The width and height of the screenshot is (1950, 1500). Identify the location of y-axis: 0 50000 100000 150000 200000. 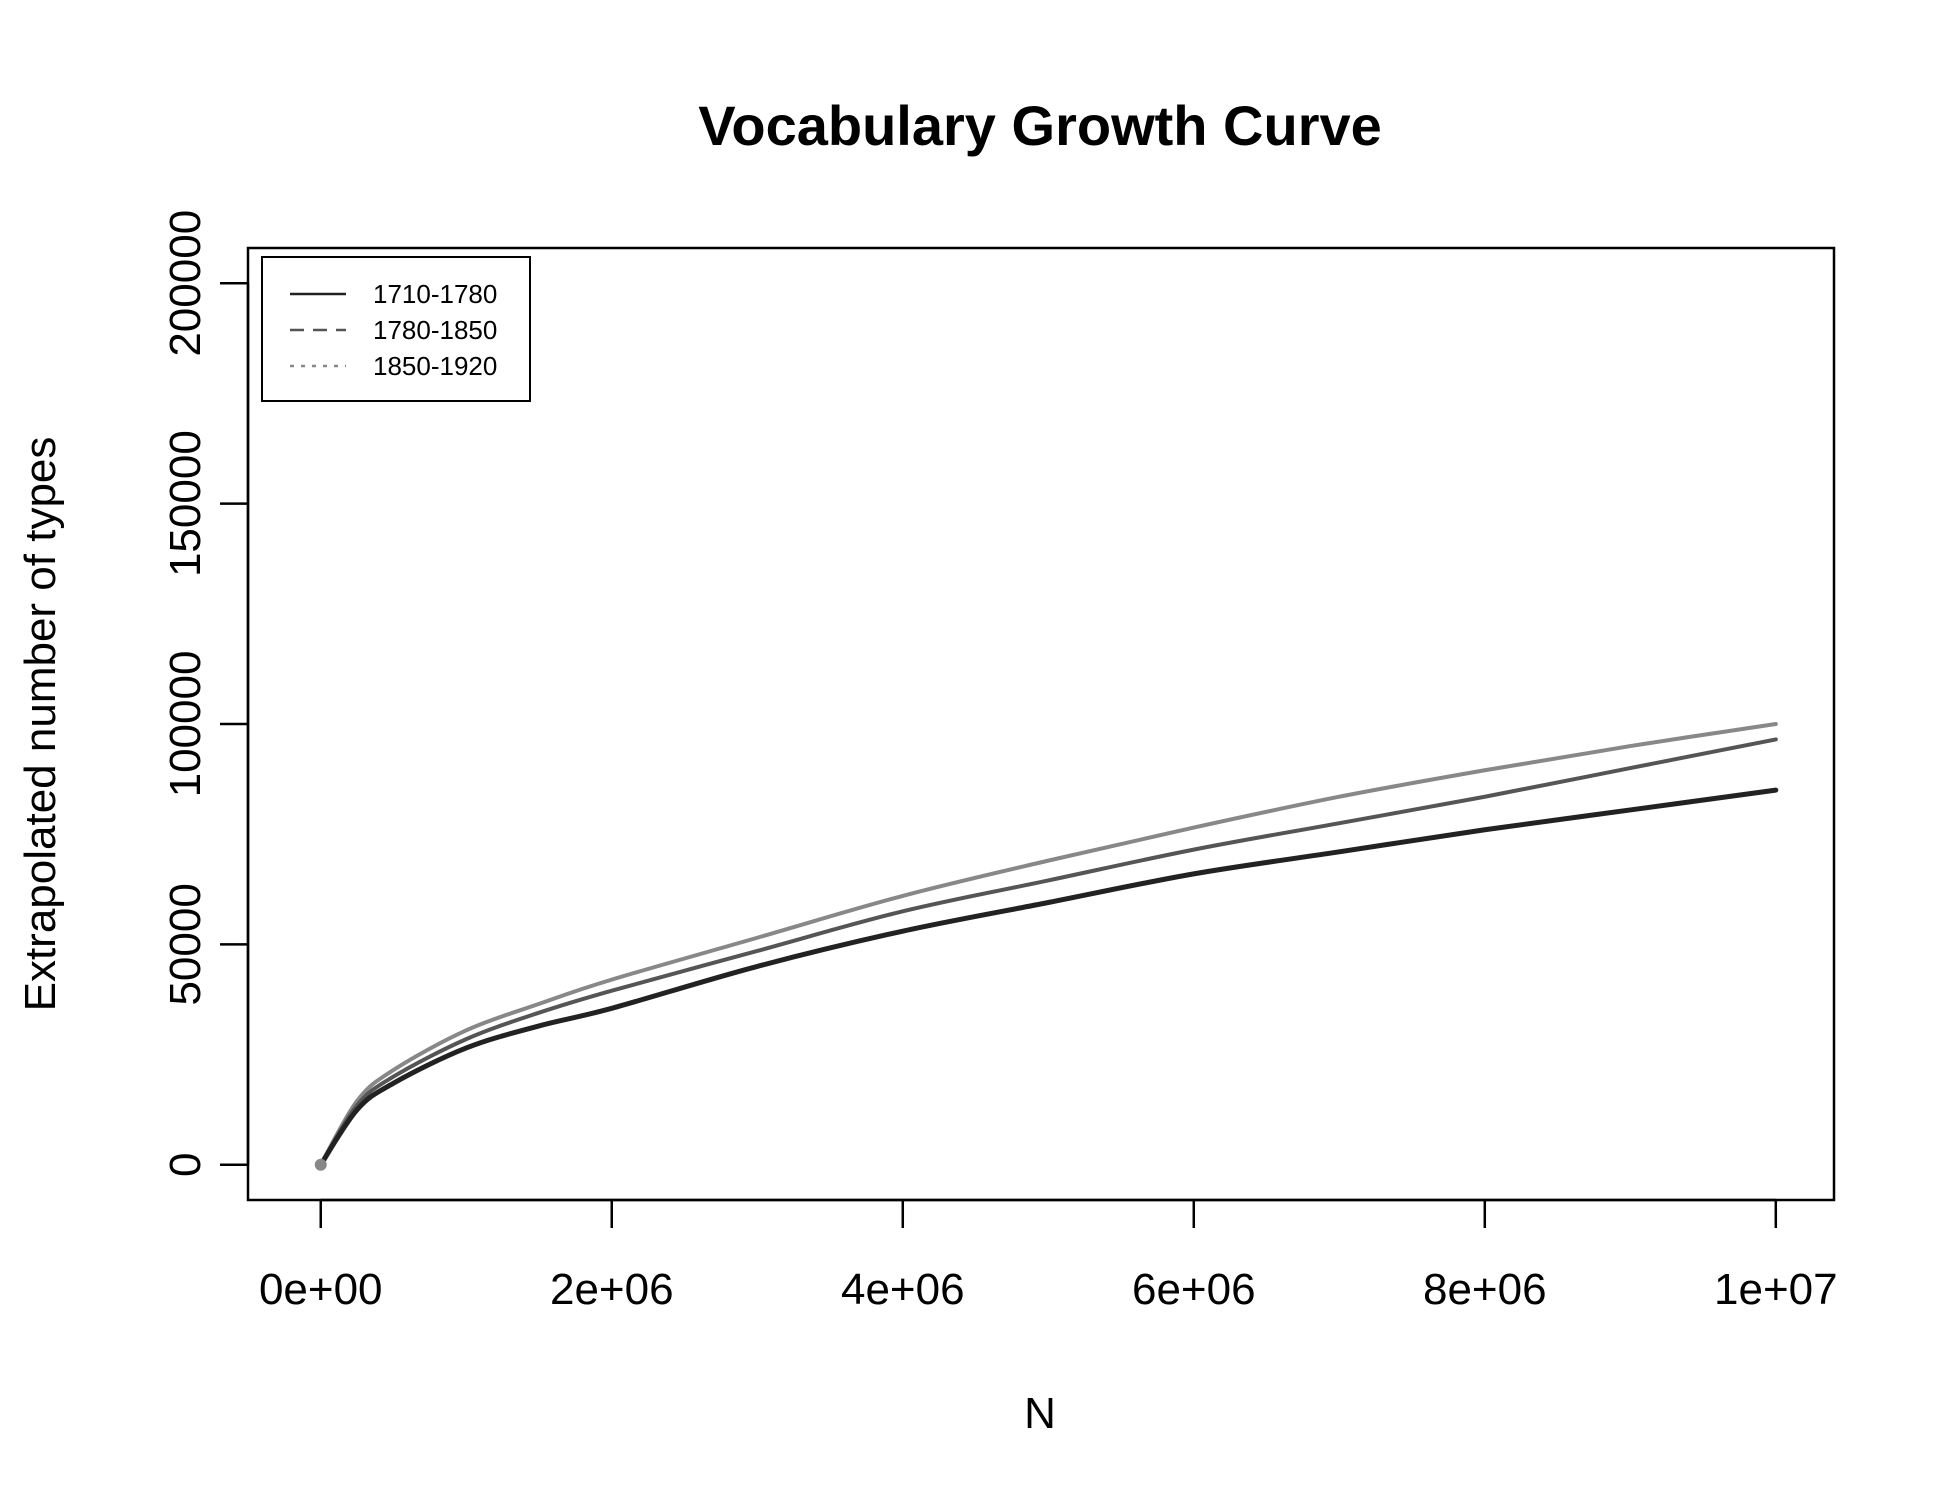
(205, 693).